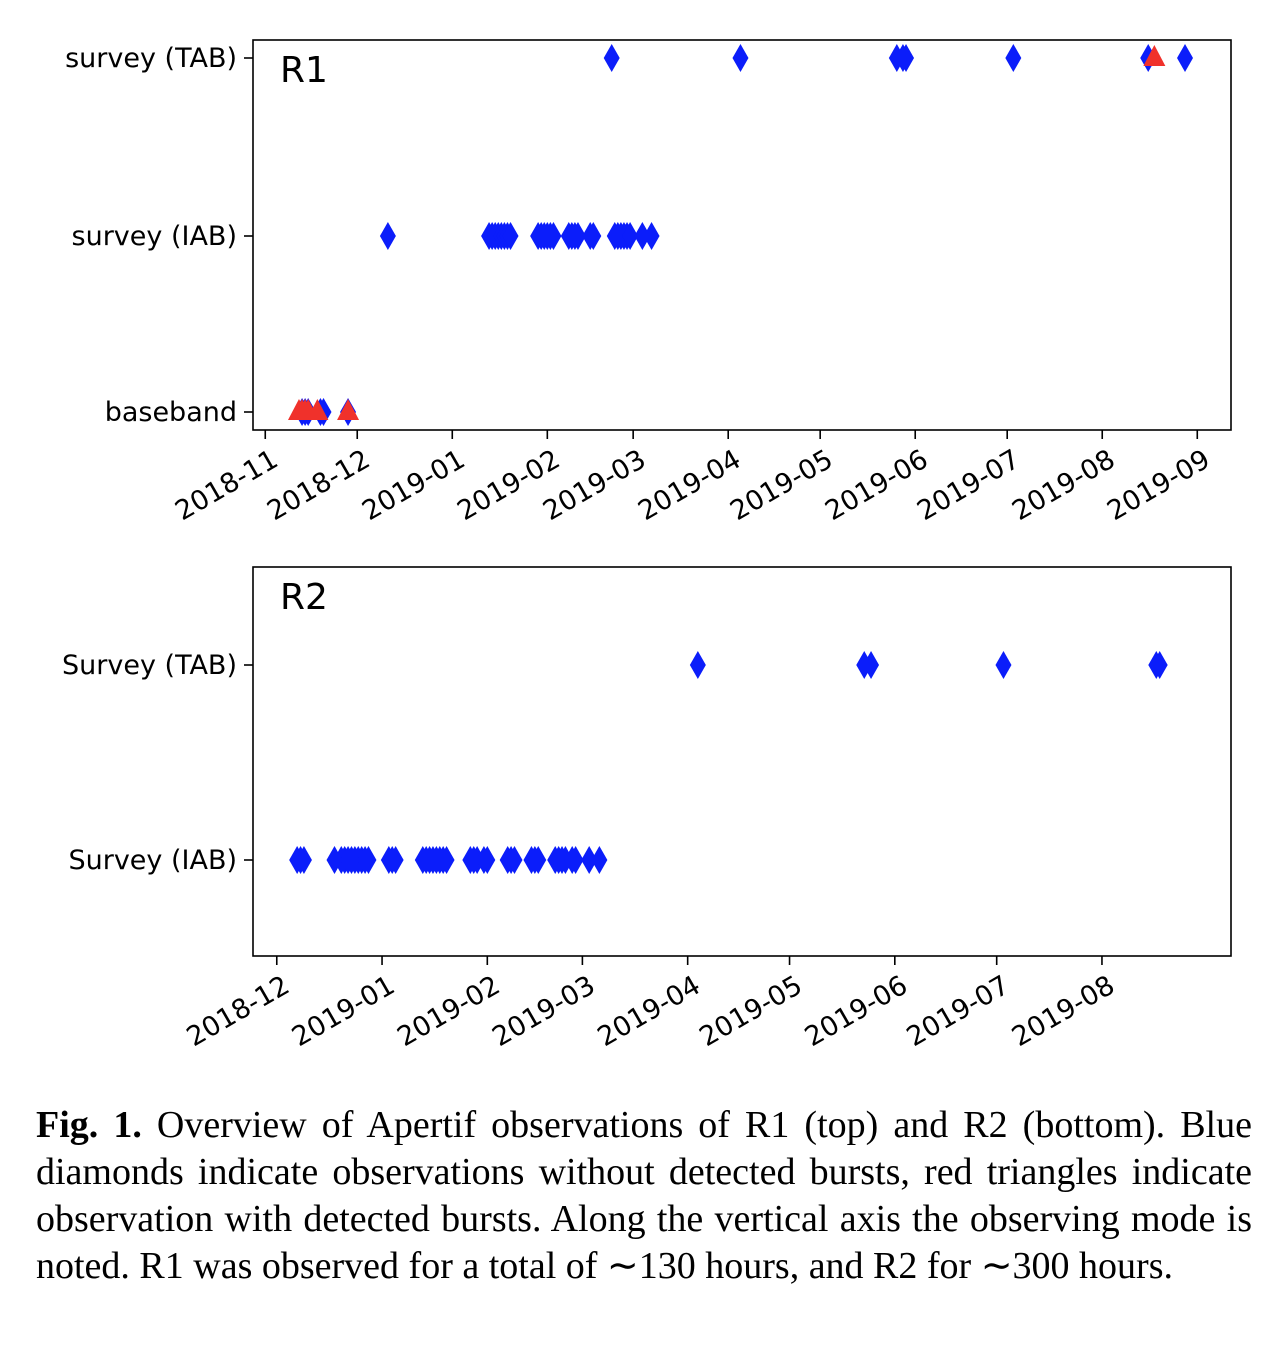 The image size is (1284, 1362). Describe the element at coordinates (448, 1011) in the screenshot. I see `x-tick-label: 2019-02` at that location.